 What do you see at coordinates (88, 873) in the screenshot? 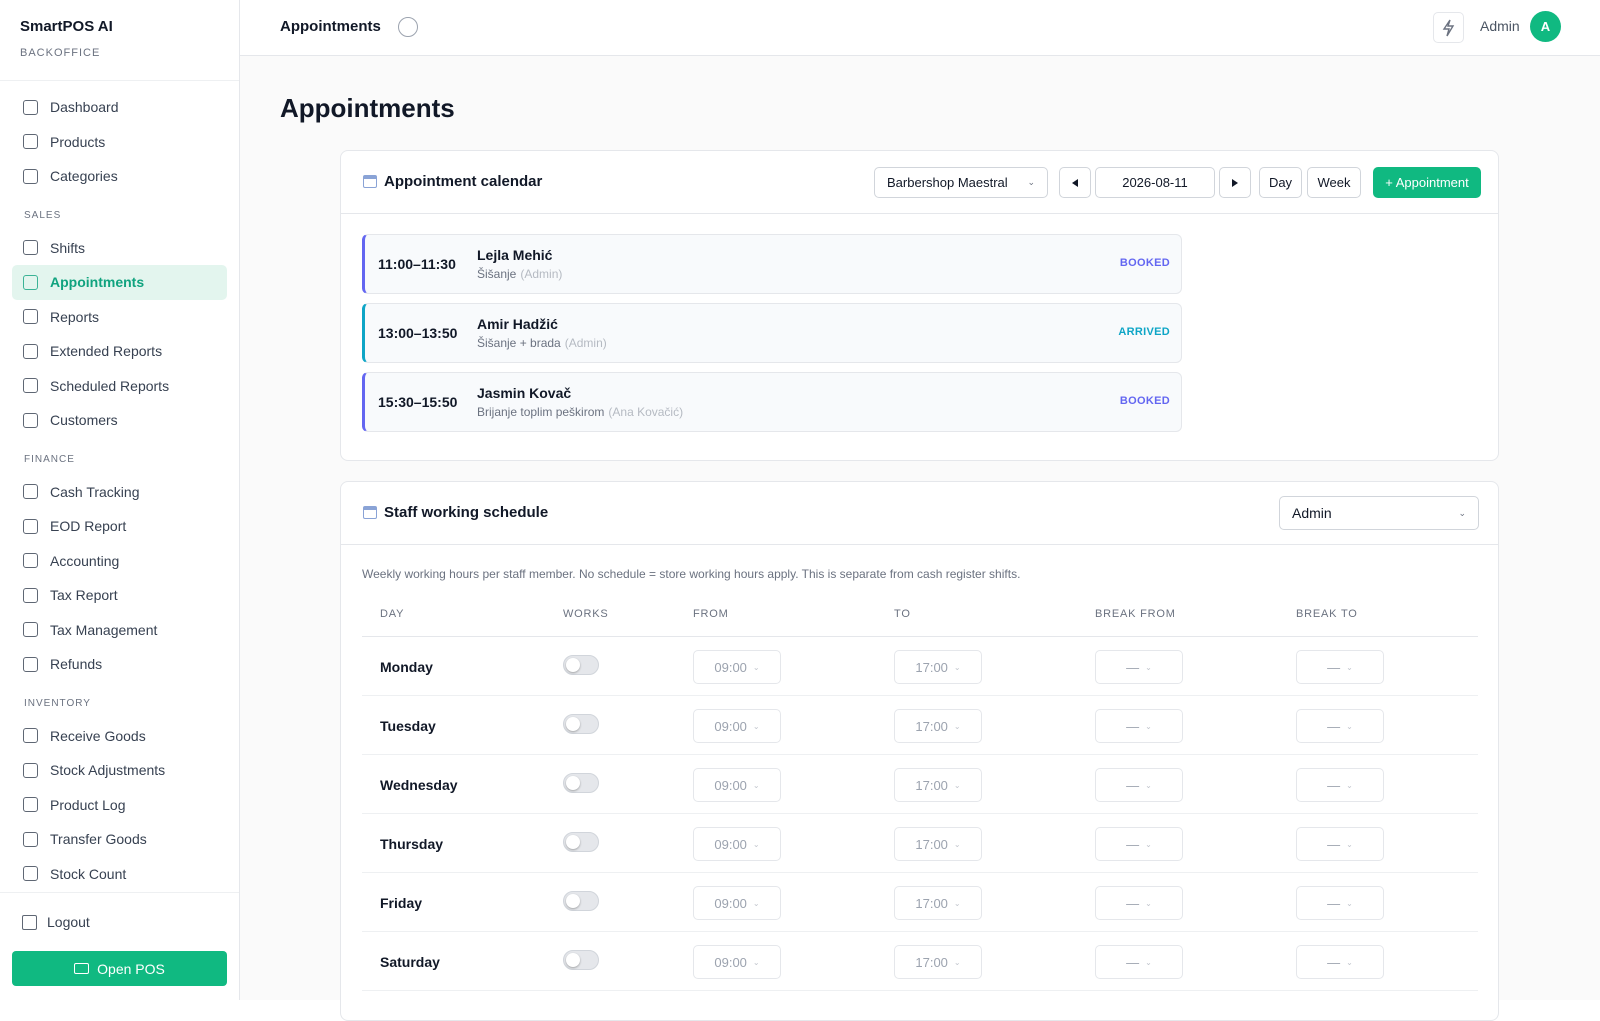
I see `nav-label: Stock Count` at bounding box center [88, 873].